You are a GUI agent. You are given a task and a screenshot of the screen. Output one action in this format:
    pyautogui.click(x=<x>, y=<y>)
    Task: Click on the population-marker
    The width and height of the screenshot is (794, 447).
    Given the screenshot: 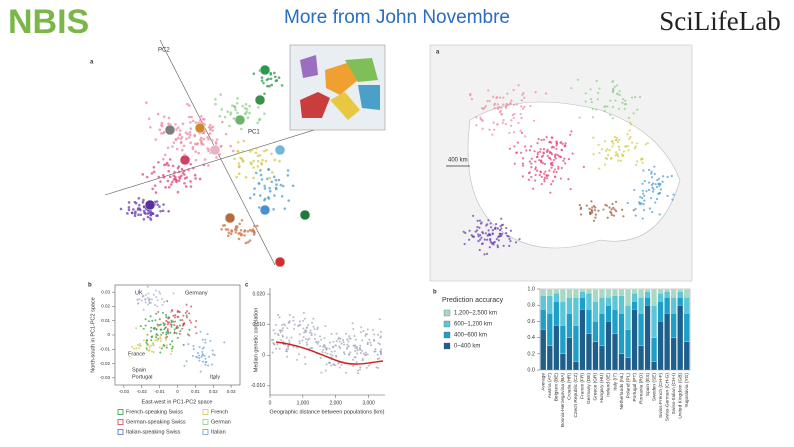 What is the action you would take?
    pyautogui.click(x=280, y=262)
    